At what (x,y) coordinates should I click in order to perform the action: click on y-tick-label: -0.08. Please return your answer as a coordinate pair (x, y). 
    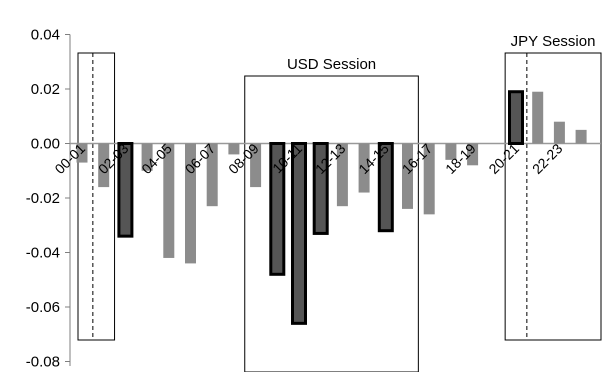
    Looking at the image, I should click on (43, 362).